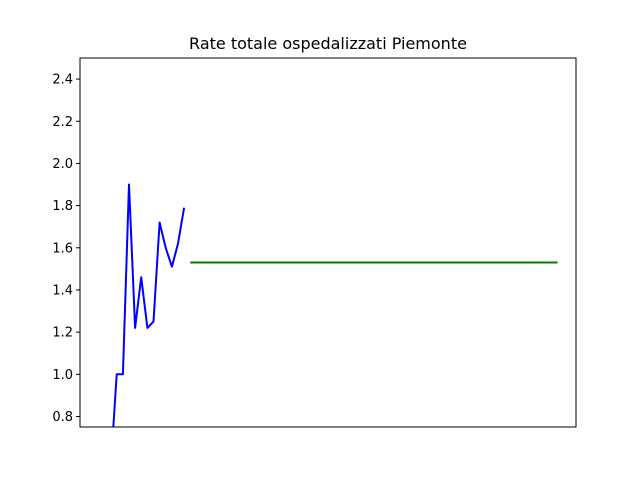  What do you see at coordinates (62, 417) in the screenshot?
I see `y-tick-label: 0.8` at bounding box center [62, 417].